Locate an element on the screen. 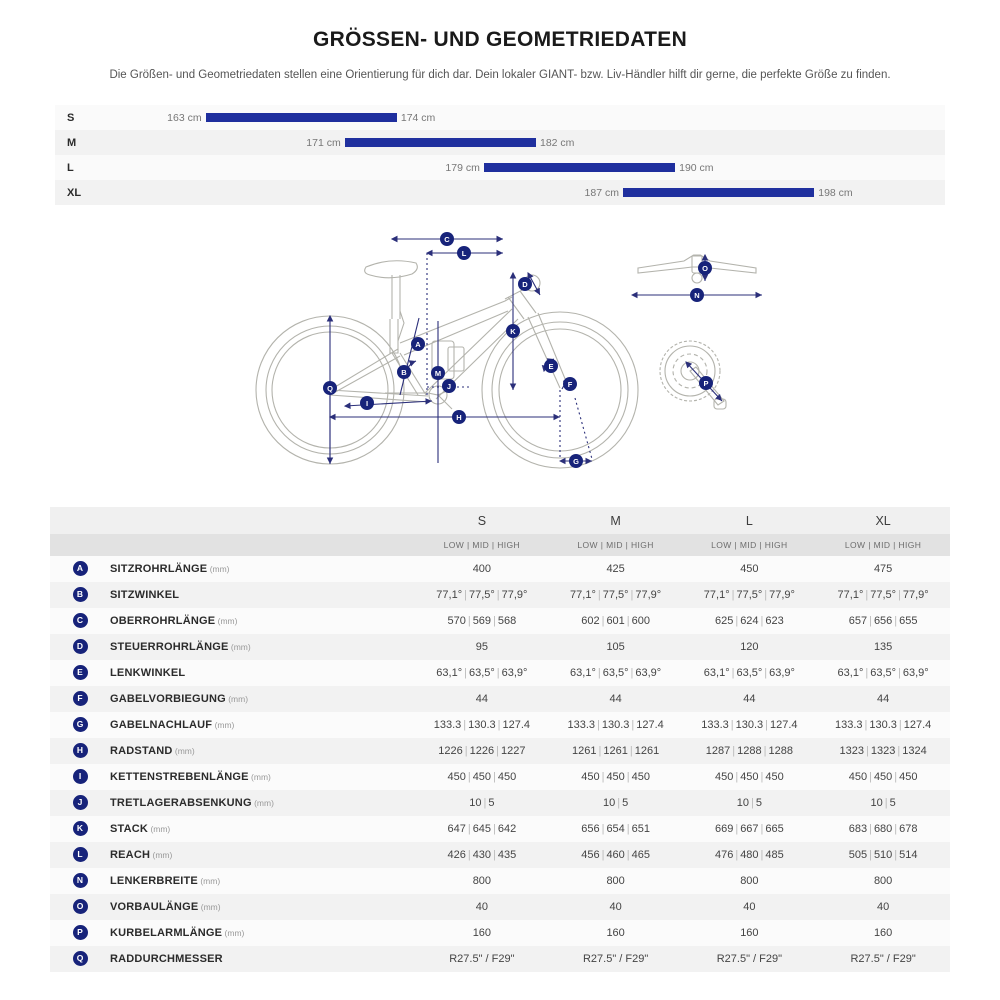 This screenshot has height=1000, width=1000. row-value-m: 40 is located at coordinates (615, 907).